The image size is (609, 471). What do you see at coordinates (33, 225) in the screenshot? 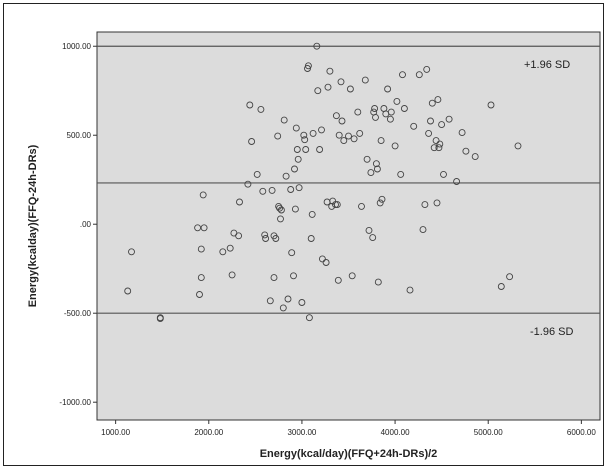
I see `y-axis-title: Energy(kcalday)(FFQ-24h-DRs)` at bounding box center [33, 225].